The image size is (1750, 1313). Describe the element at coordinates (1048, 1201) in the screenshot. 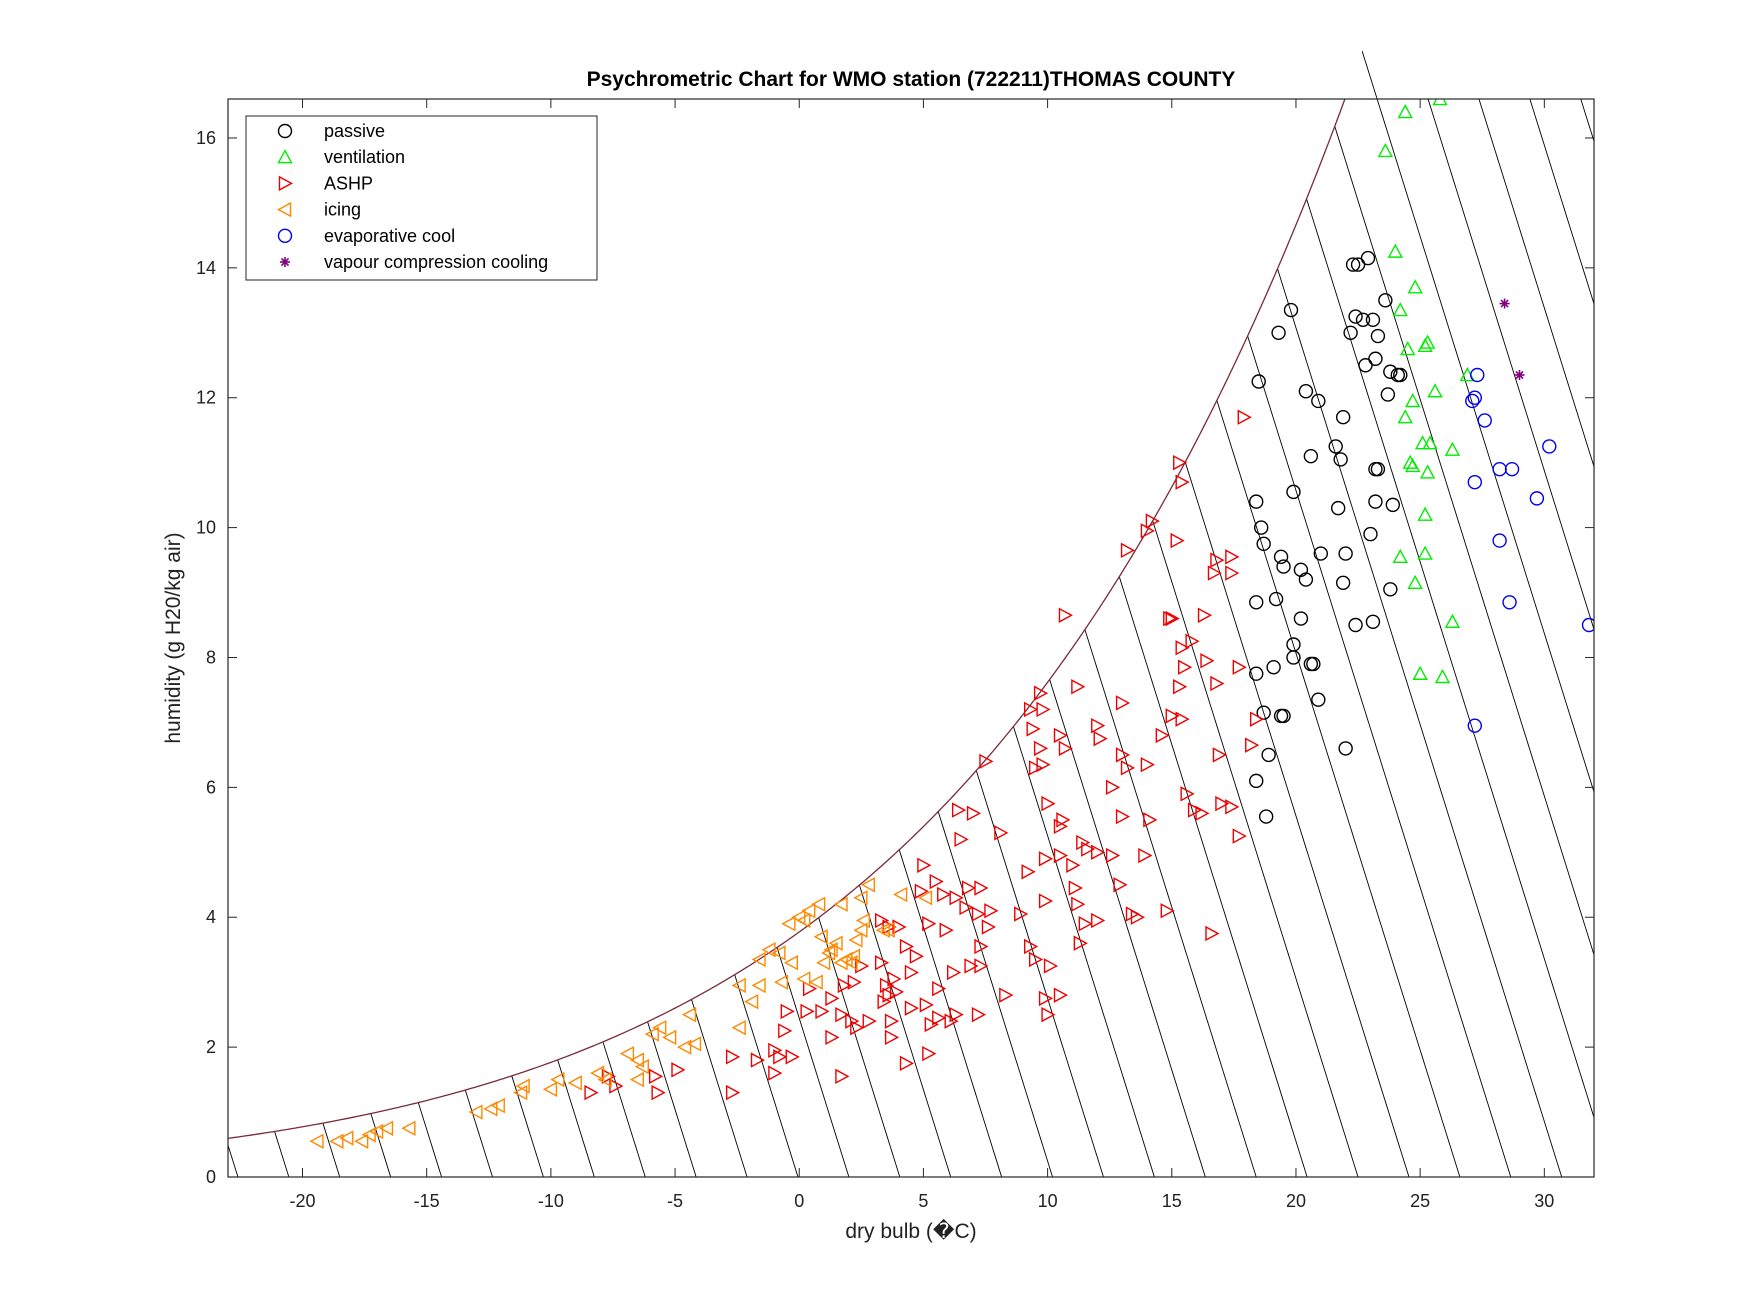

I see `x-tick-label-6: 10` at that location.